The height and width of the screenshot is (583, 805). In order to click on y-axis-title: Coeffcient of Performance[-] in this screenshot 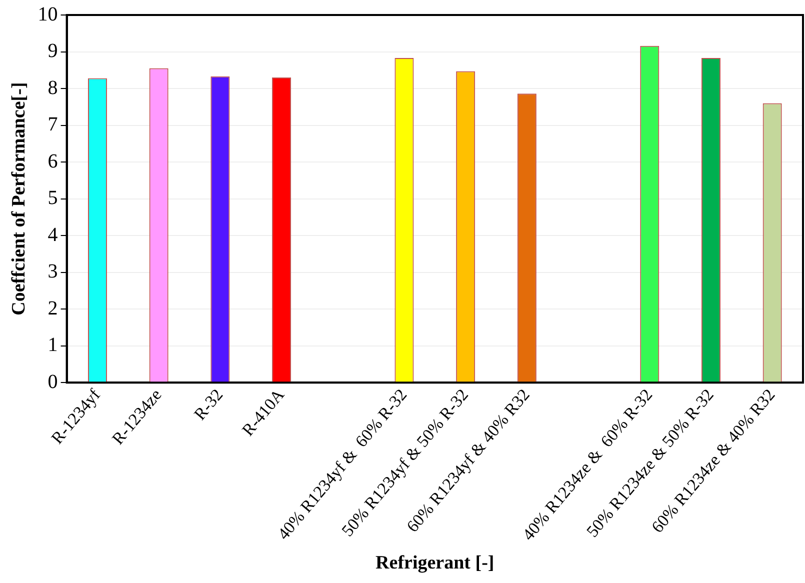, I will do `click(19, 199)`.